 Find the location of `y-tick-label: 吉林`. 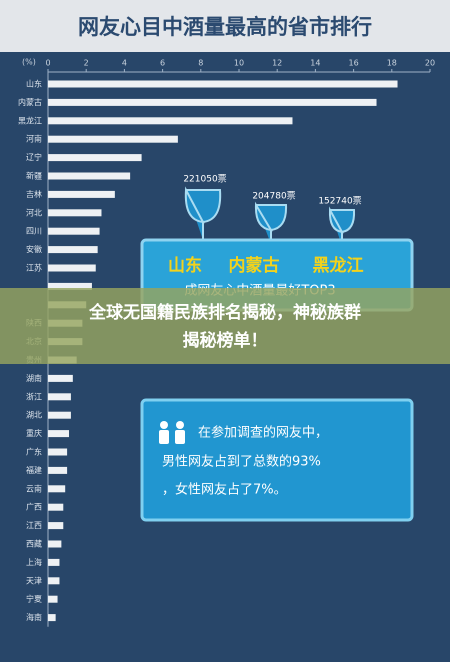

y-tick-label: 吉林 is located at coordinates (34, 194).